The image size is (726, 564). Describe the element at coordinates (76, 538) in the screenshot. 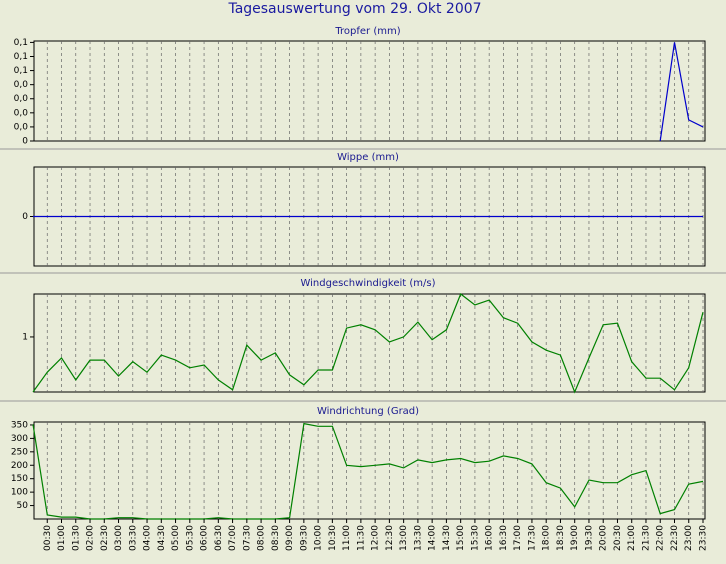

I see `x-tick-label: 01:30` at that location.